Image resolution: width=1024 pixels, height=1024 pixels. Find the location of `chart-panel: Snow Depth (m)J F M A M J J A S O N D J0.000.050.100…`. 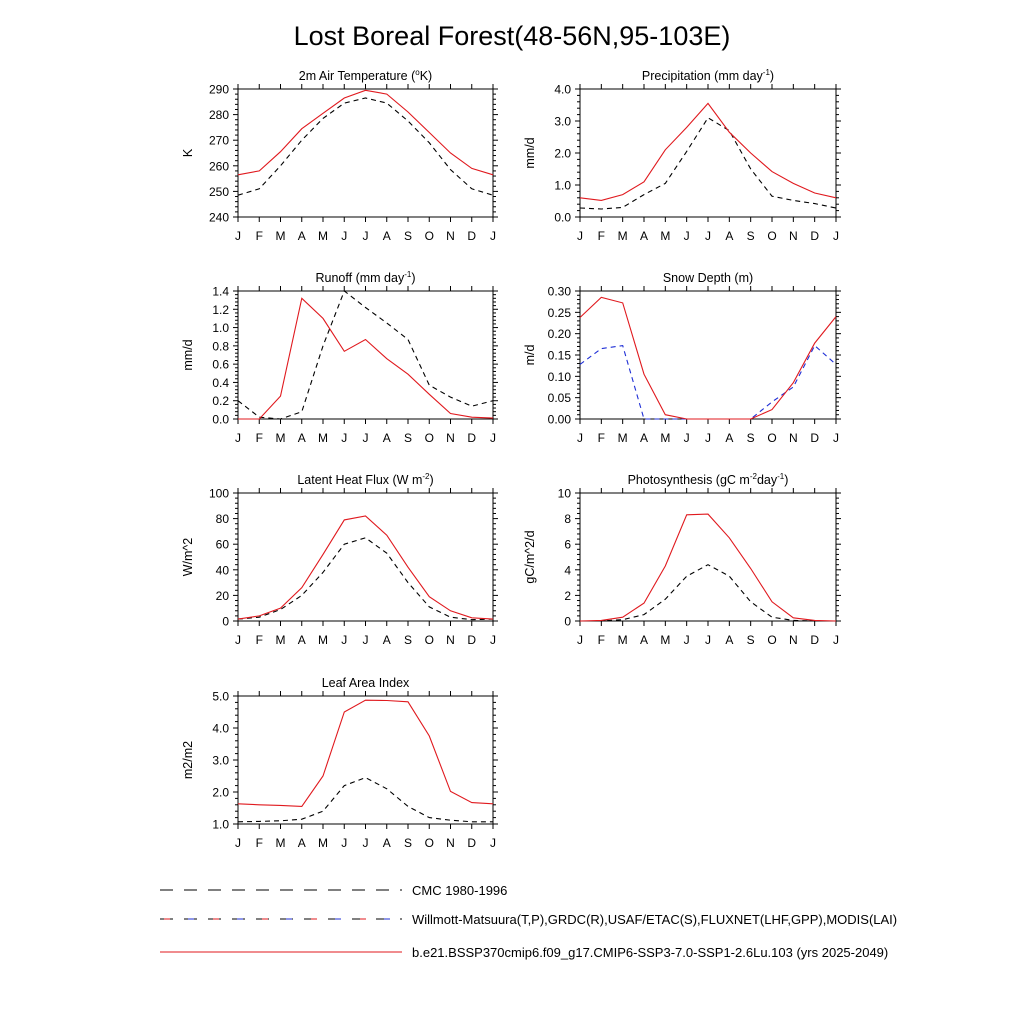

chart-panel: Snow Depth (m)J F M A M J J A S O N D J0.000.050.100… is located at coordinates (682, 358).